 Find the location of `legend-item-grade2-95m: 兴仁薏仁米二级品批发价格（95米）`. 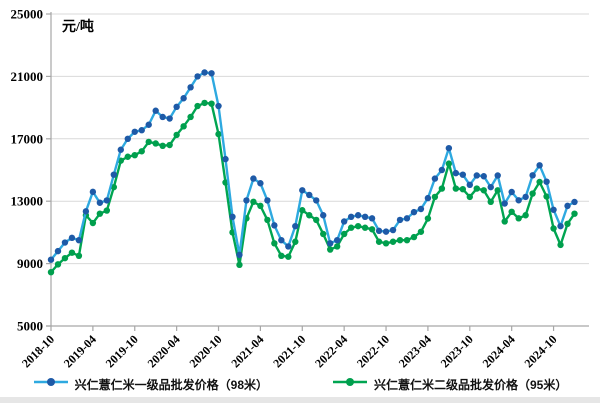

legend-item-grade2-95m: 兴仁薏仁米二级品批发价格（95米） is located at coordinates (449, 384).